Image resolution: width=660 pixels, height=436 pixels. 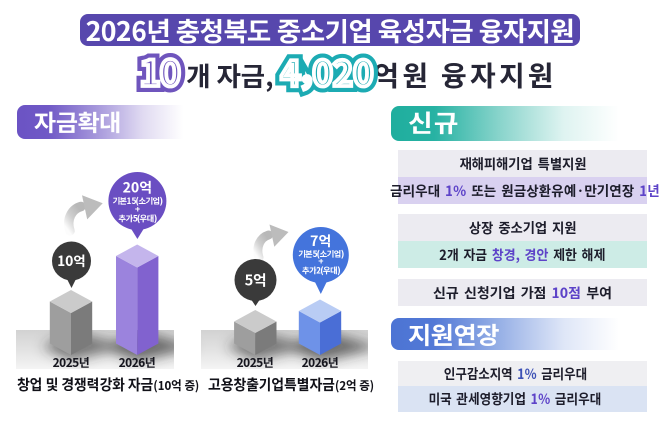 What do you see at coordinates (138, 201) in the screenshot?
I see `svg-text: 기본15(소기업)` at bounding box center [138, 201].